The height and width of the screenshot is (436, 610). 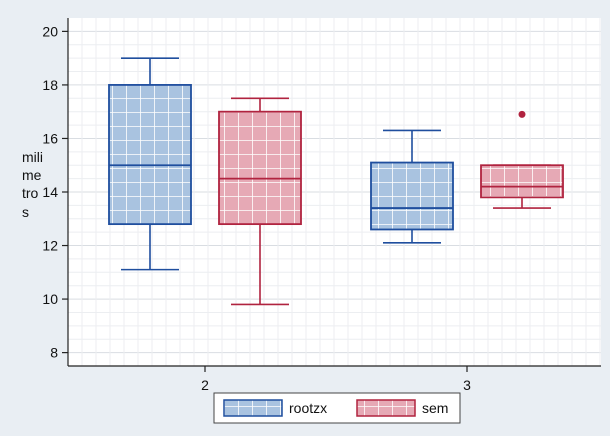 I want to click on y-axis-label-line-1: mili, so click(x=32, y=157).